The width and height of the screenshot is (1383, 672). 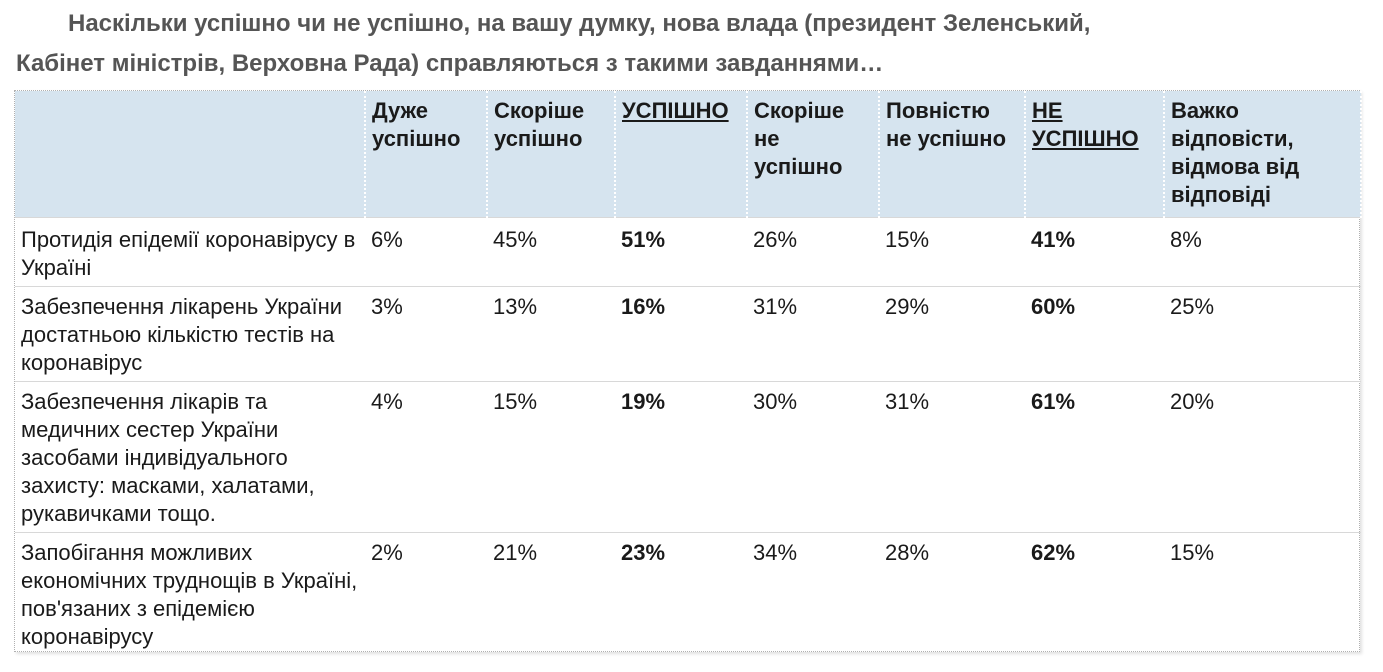 What do you see at coordinates (190, 154) in the screenshot?
I see `header-task` at bounding box center [190, 154].